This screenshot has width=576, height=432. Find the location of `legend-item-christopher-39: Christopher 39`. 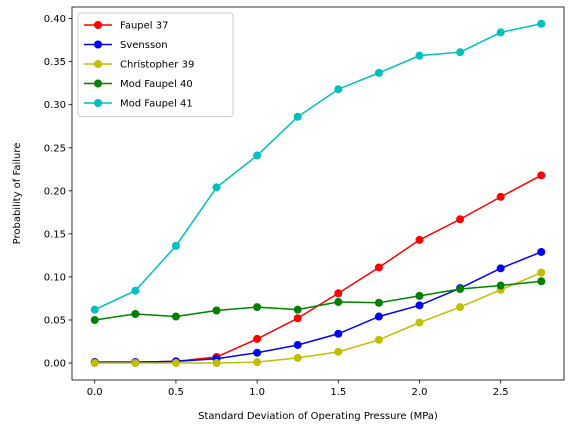

legend-item-christopher-39: Christopher 39 is located at coordinates (139, 65).